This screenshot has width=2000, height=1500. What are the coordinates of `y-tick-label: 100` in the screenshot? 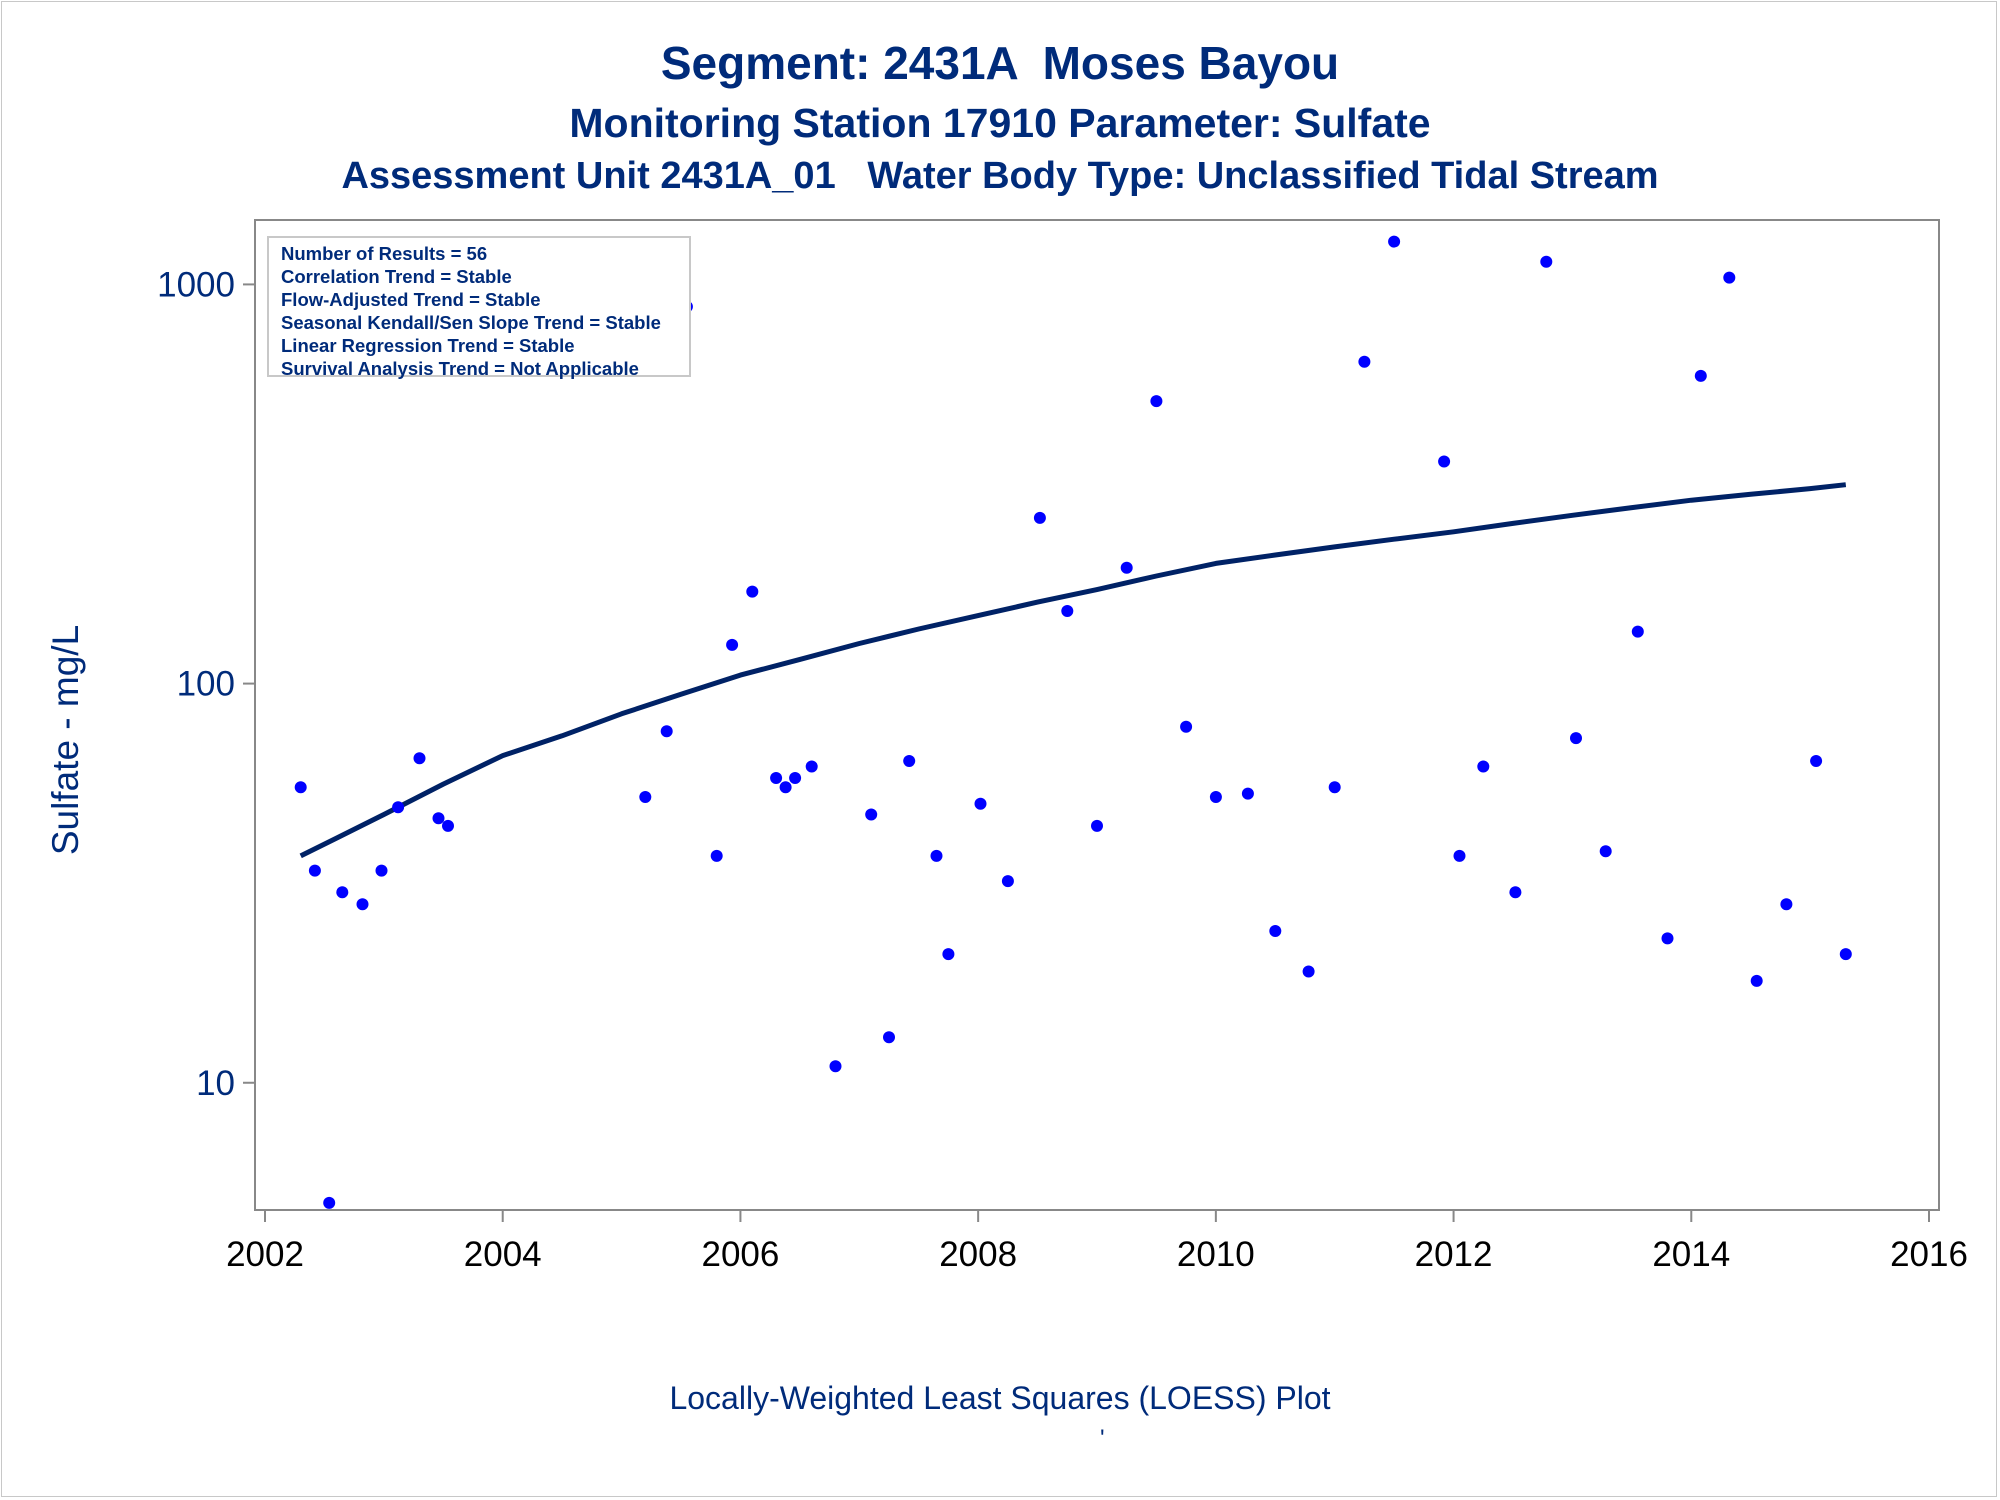 It's located at (206, 684).